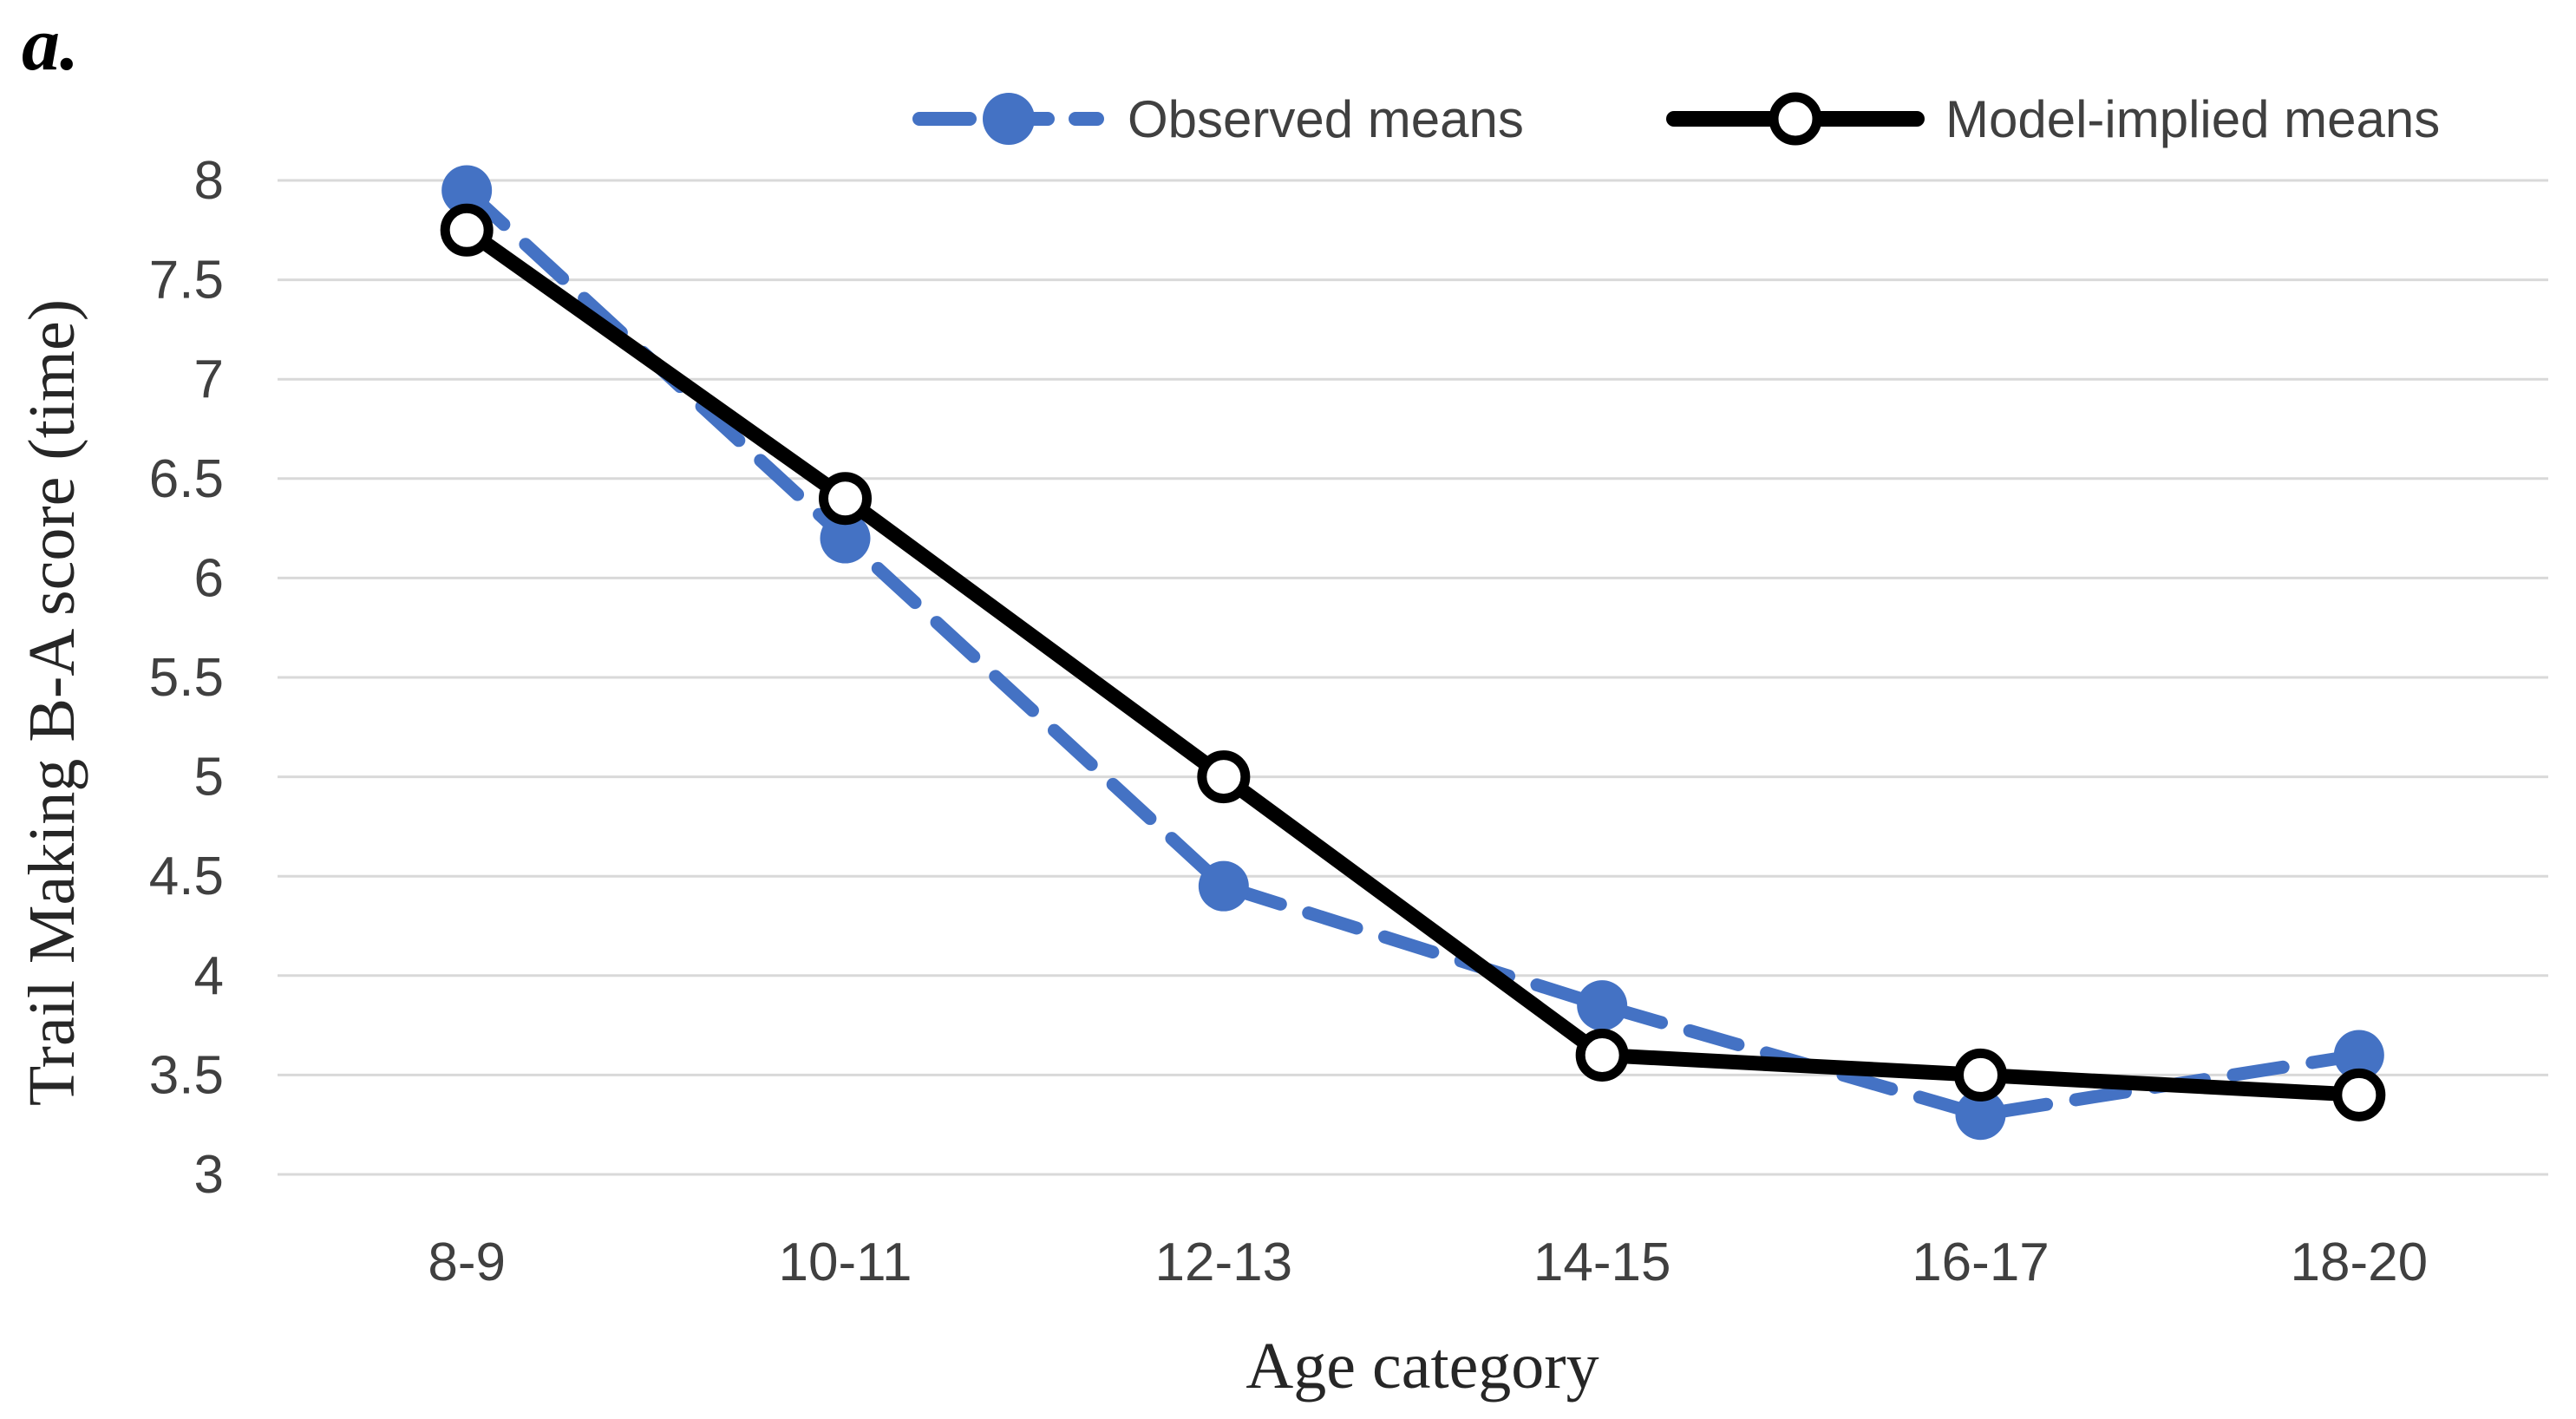 The width and height of the screenshot is (2576, 1419). I want to click on y-tick-label: 5.5, so click(186, 678).